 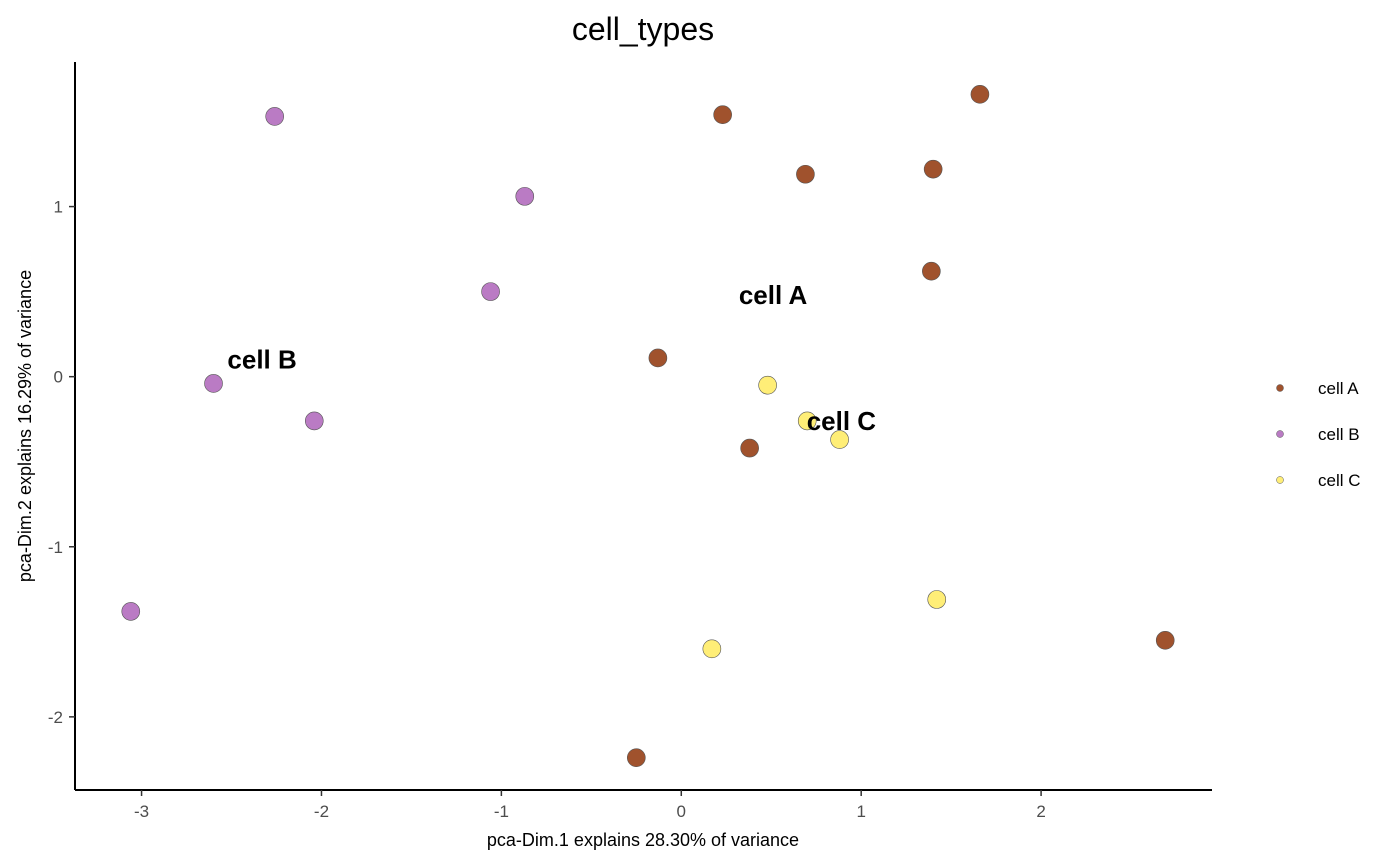 What do you see at coordinates (842, 421) in the screenshot?
I see `cluster-label: cell C` at bounding box center [842, 421].